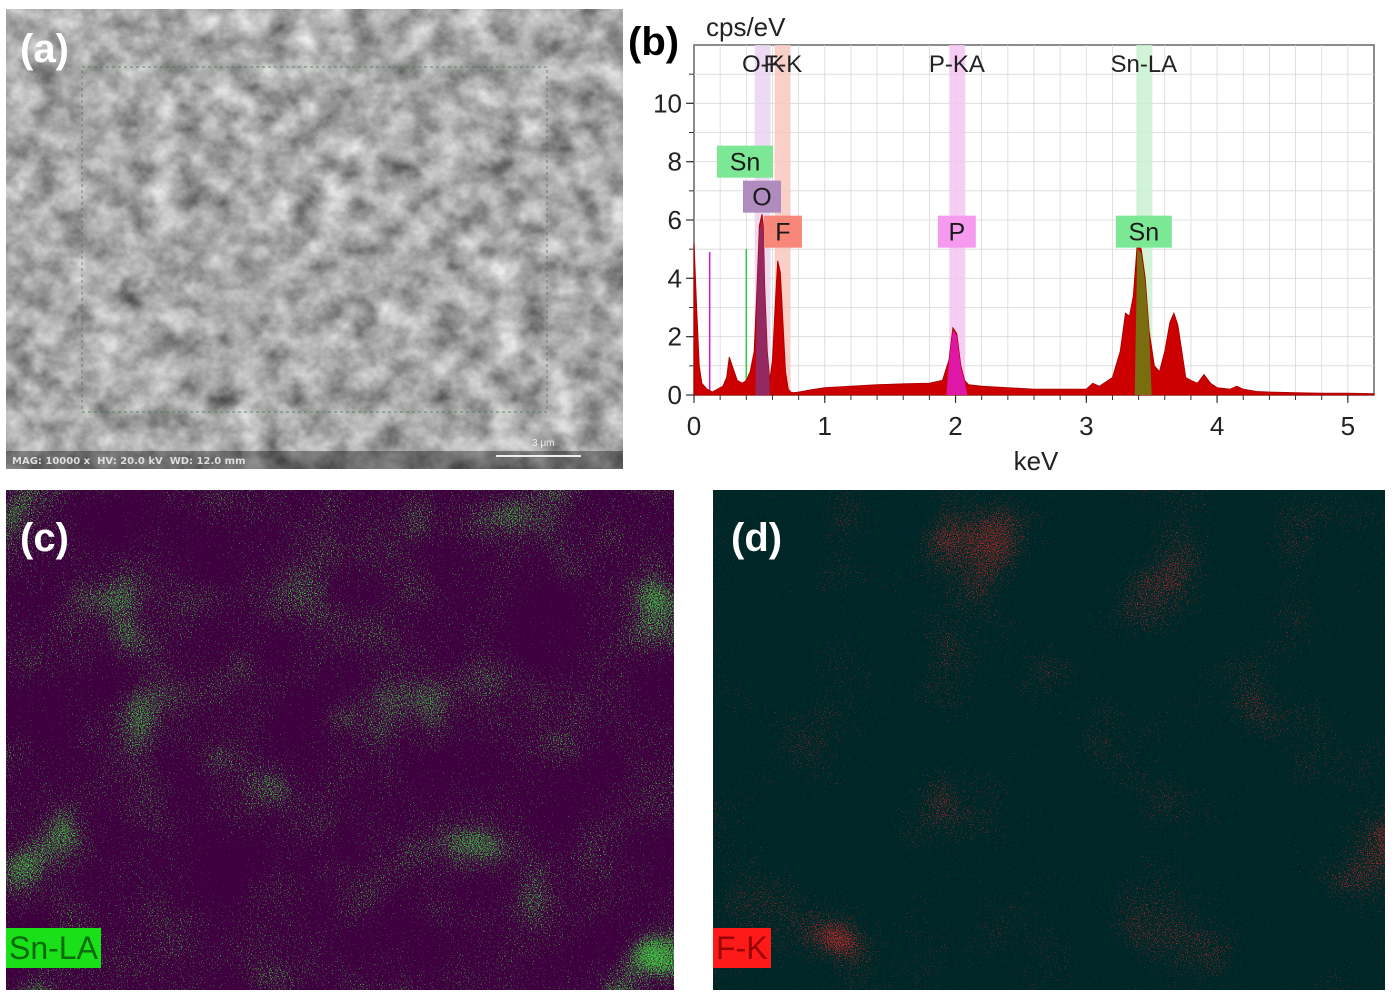 The image size is (1399, 997). I want to click on peak-label: O, so click(761, 198).